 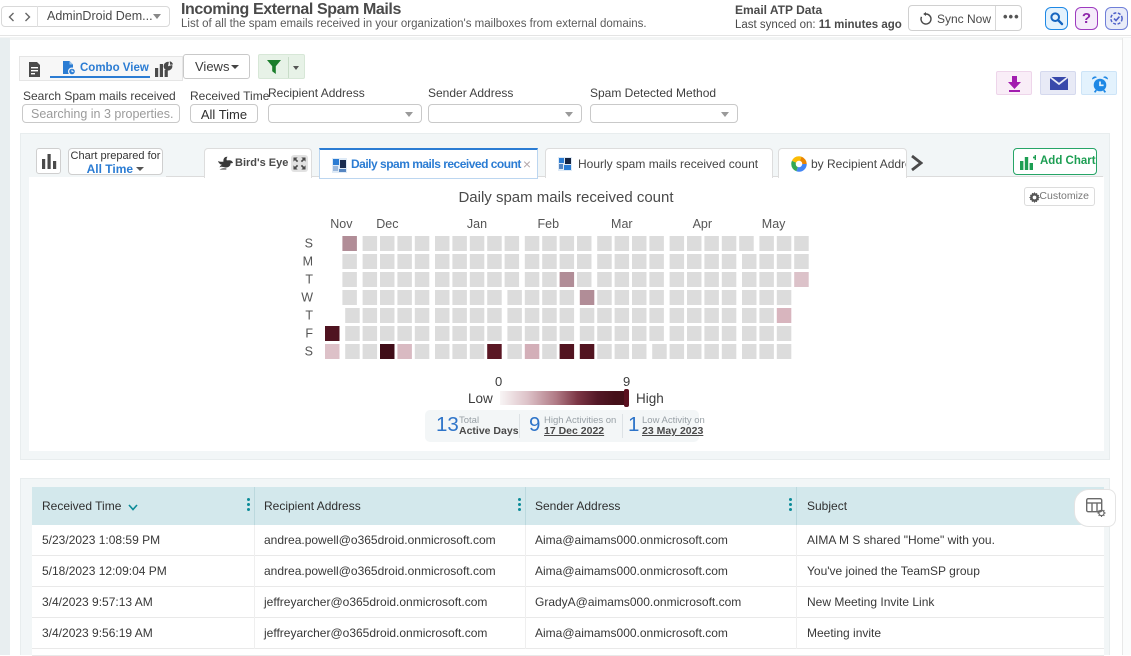 What do you see at coordinates (477, 224) in the screenshot?
I see `svg-text: Jan` at bounding box center [477, 224].